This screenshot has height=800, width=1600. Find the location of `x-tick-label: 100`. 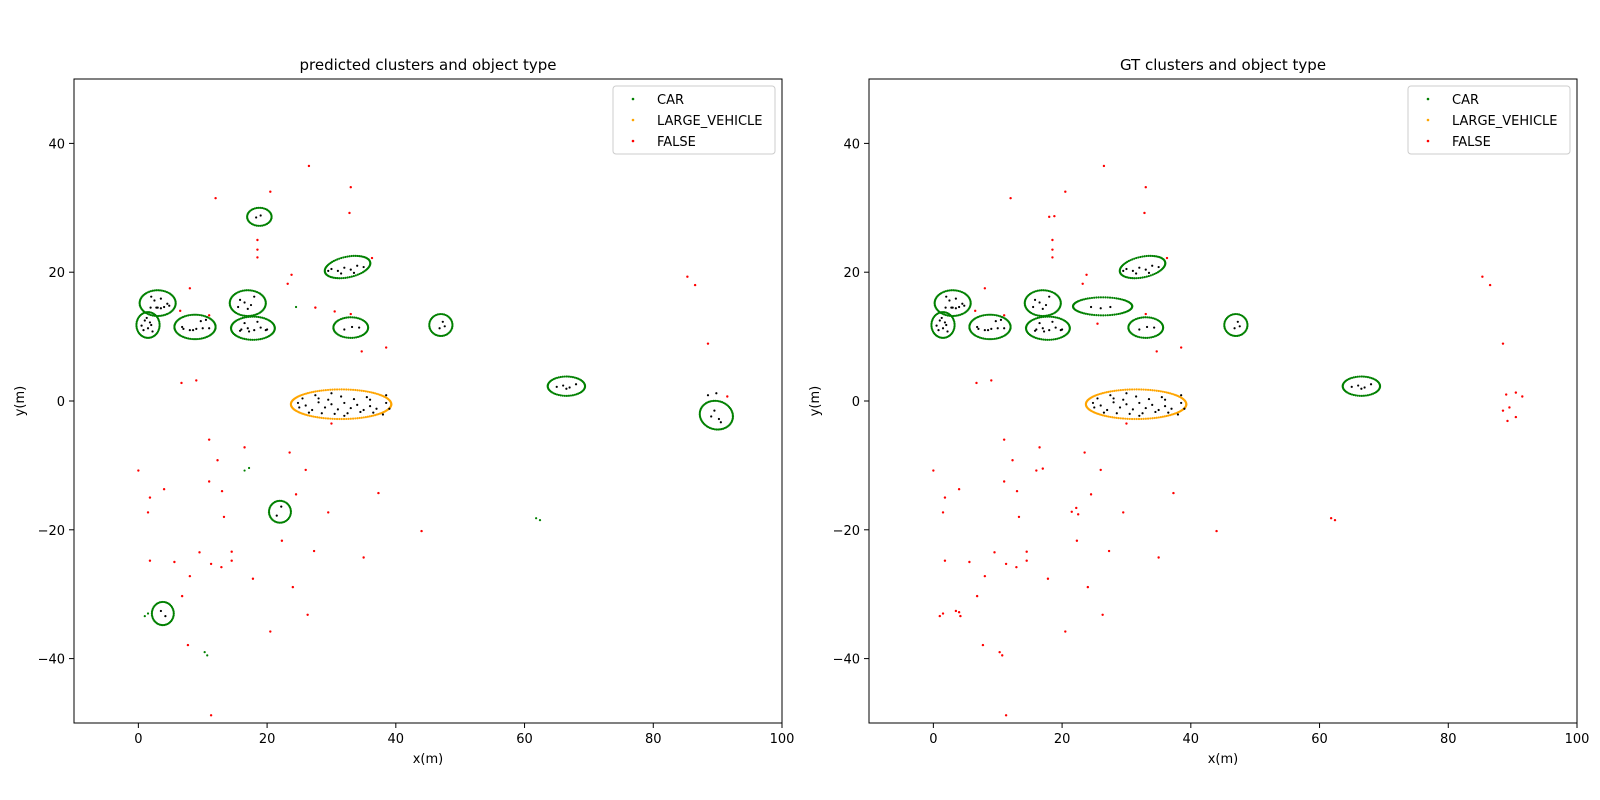

x-tick-label: 100 is located at coordinates (782, 739).